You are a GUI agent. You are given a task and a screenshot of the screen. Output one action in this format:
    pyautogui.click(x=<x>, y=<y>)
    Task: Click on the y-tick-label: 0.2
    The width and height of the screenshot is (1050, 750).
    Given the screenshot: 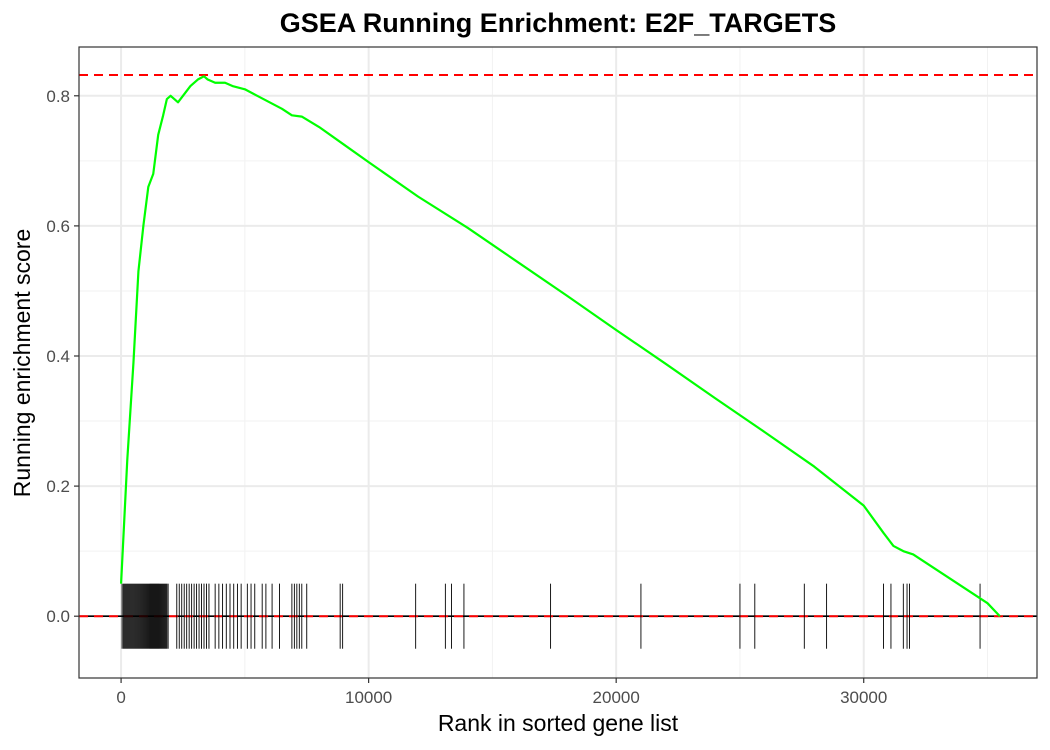 What is the action you would take?
    pyautogui.click(x=58, y=486)
    